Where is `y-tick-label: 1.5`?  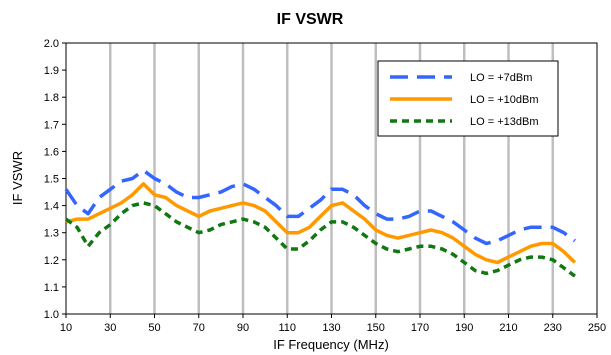 y-tick-label: 1.5 is located at coordinates (51, 180).